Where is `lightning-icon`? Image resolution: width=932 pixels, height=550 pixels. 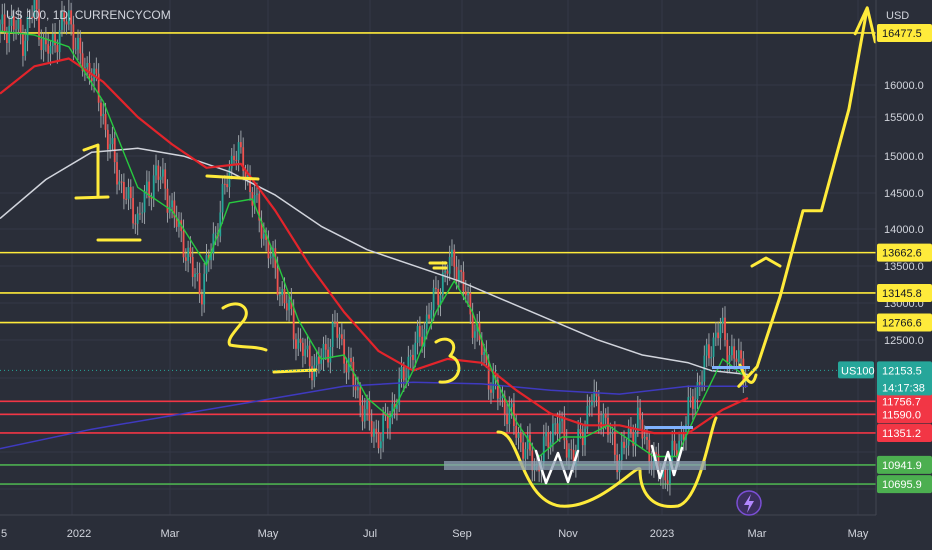 lightning-icon is located at coordinates (749, 503).